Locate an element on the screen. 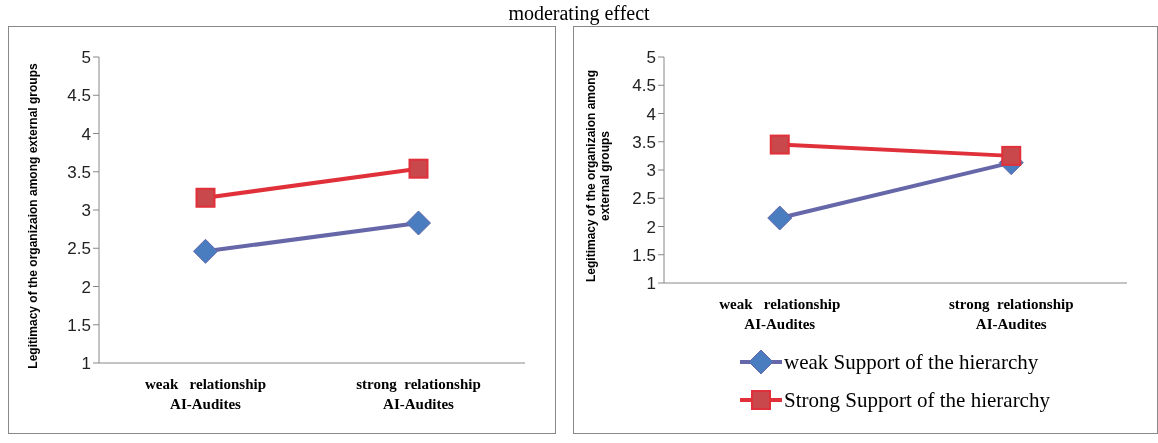 The image size is (1158, 443). text: moderating effect is located at coordinates (579, 14).